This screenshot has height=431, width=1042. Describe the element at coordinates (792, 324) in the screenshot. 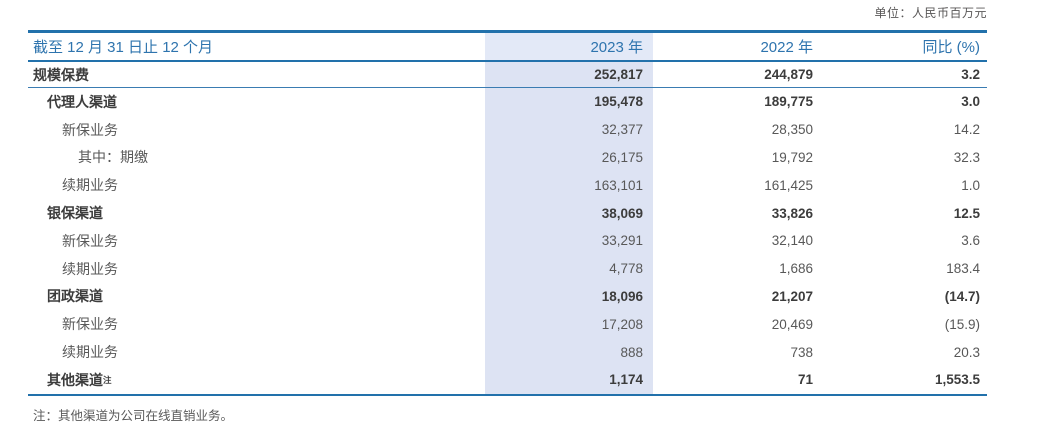

I see `value-2022: 20,469` at that location.